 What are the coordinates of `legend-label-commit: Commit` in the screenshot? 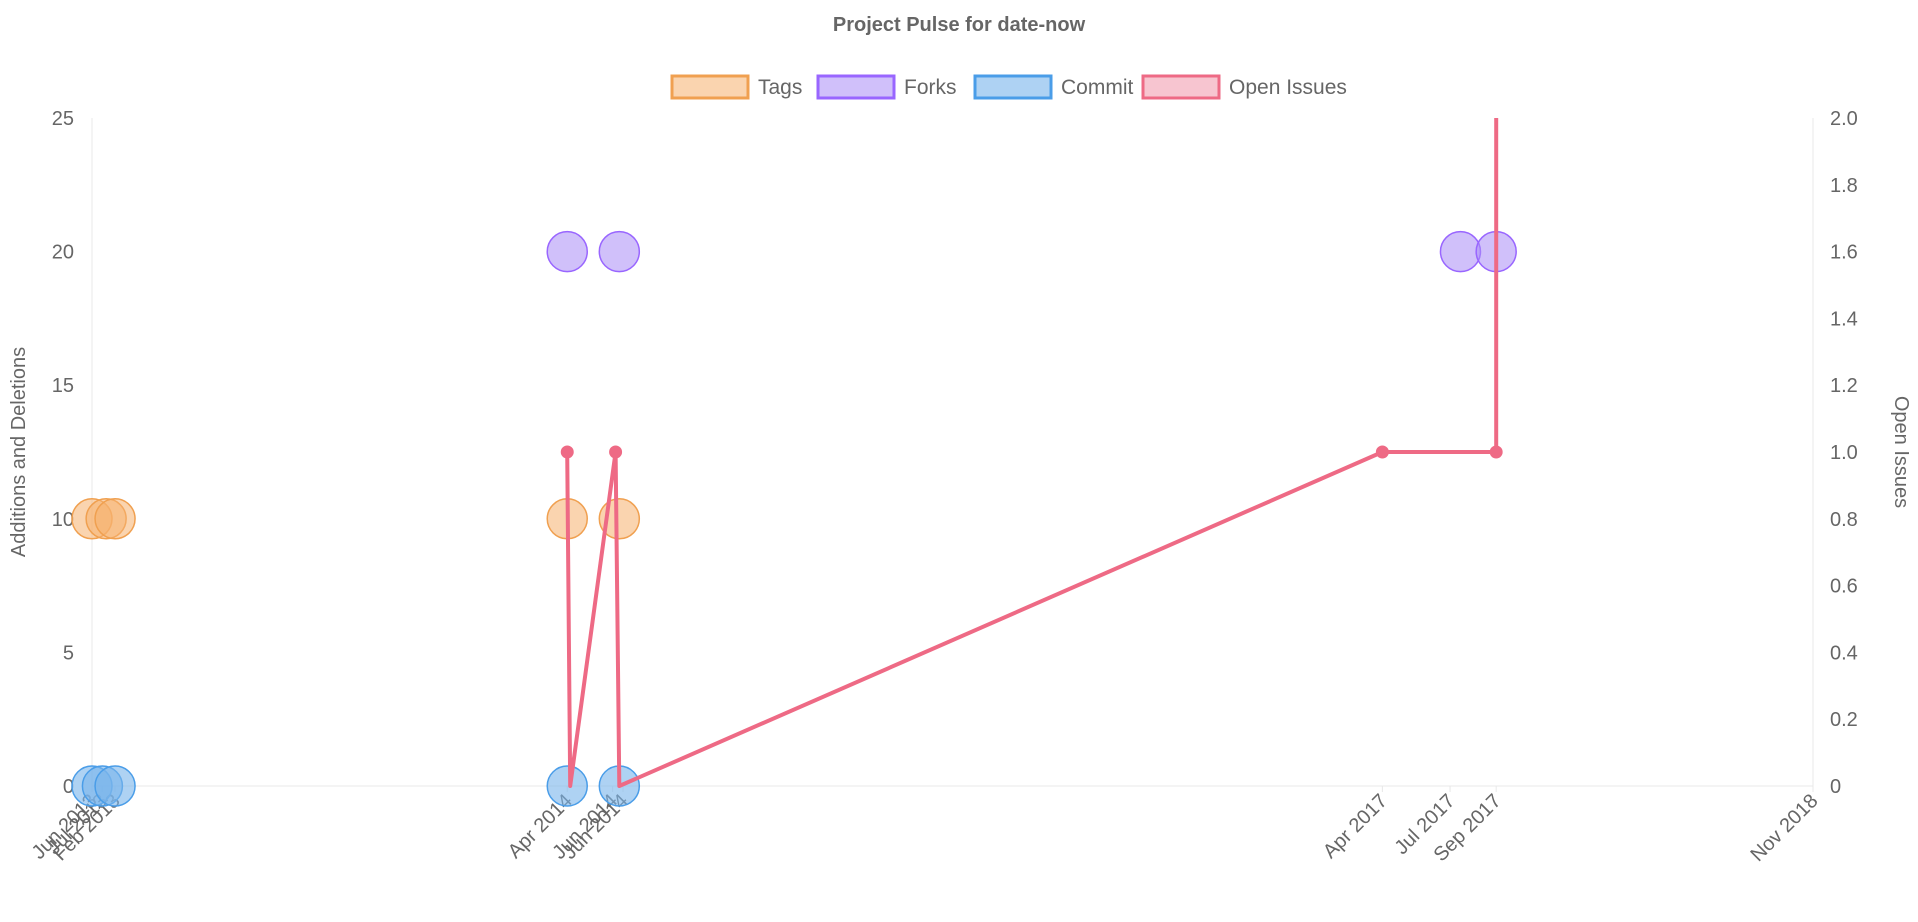 It's located at (1097, 87).